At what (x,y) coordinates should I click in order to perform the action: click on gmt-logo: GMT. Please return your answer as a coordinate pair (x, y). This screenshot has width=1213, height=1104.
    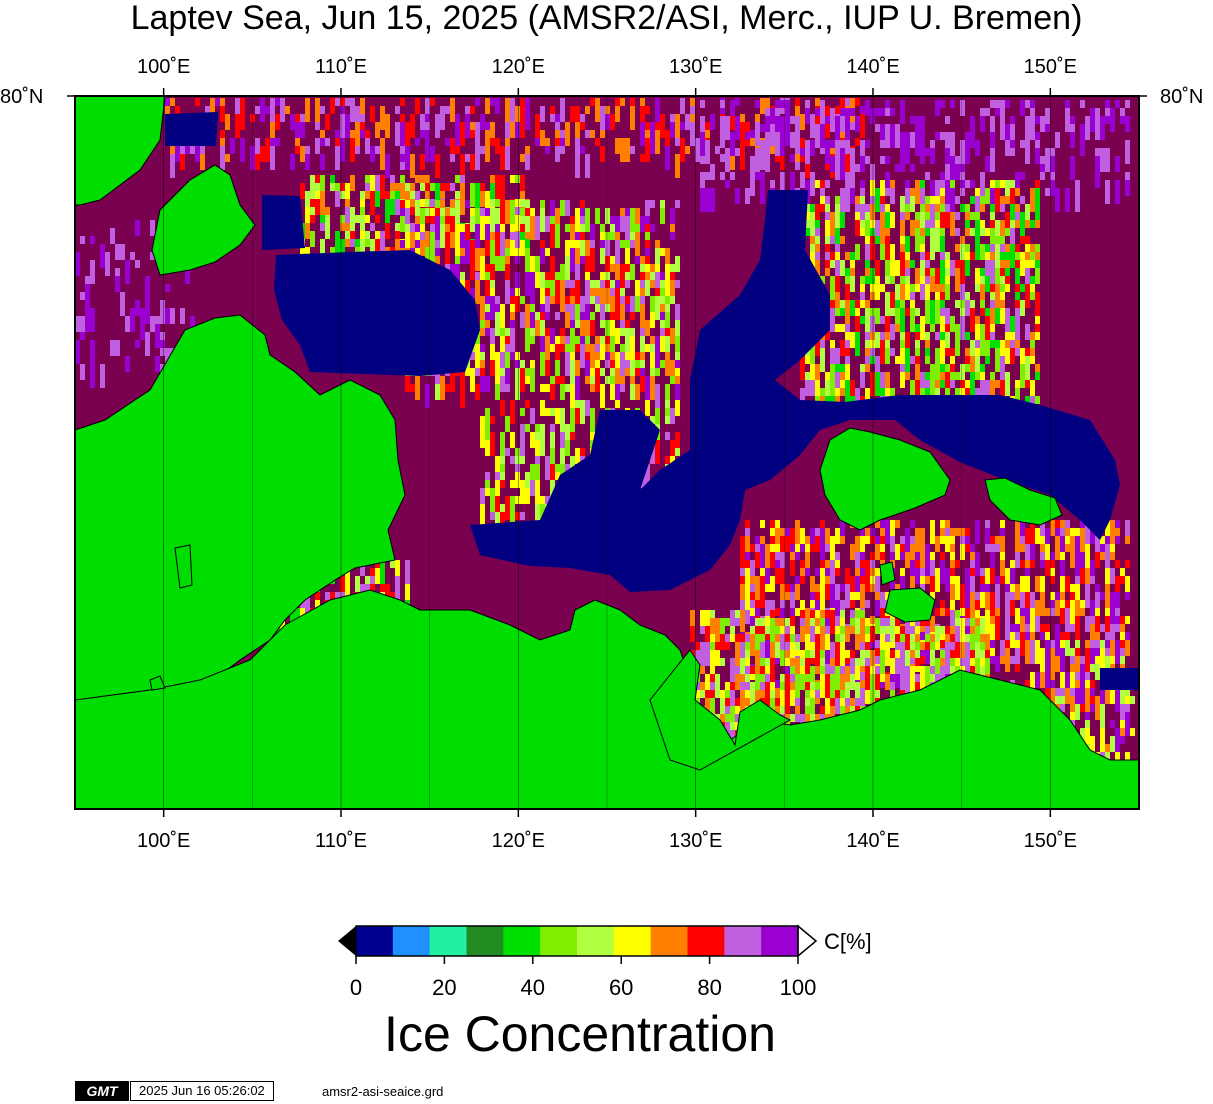
    Looking at the image, I should click on (102, 1091).